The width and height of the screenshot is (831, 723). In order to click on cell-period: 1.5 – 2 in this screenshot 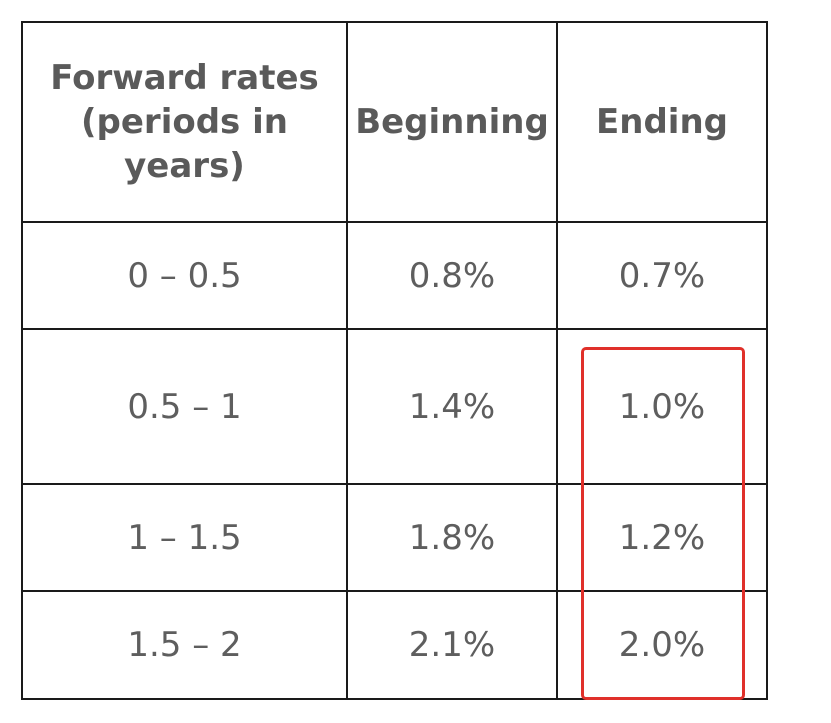, I will do `click(184, 645)`.